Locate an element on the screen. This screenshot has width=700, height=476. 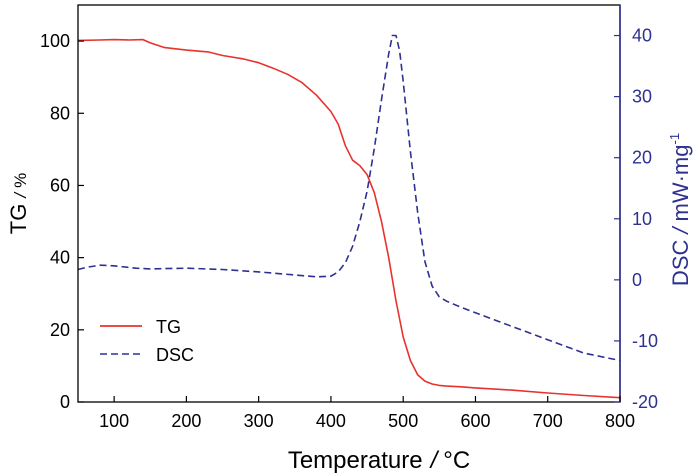
y-right-tick-label: -20 is located at coordinates (645, 402).